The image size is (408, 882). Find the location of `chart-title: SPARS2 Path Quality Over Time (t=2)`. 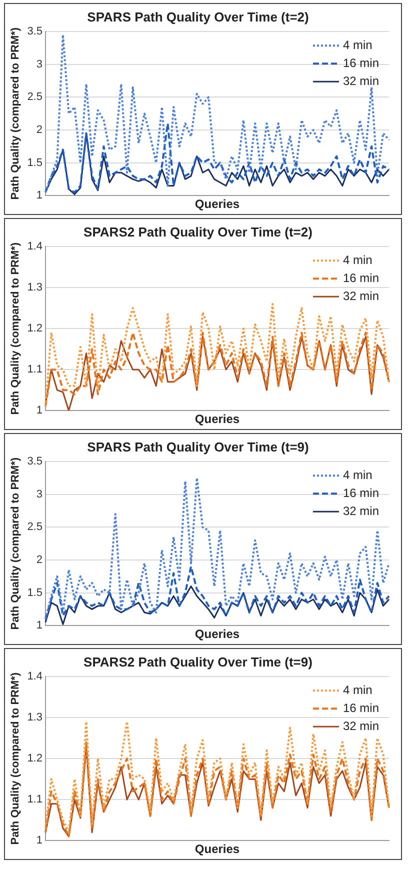

chart-title: SPARS2 Path Quality Over Time (t=2) is located at coordinates (198, 232).